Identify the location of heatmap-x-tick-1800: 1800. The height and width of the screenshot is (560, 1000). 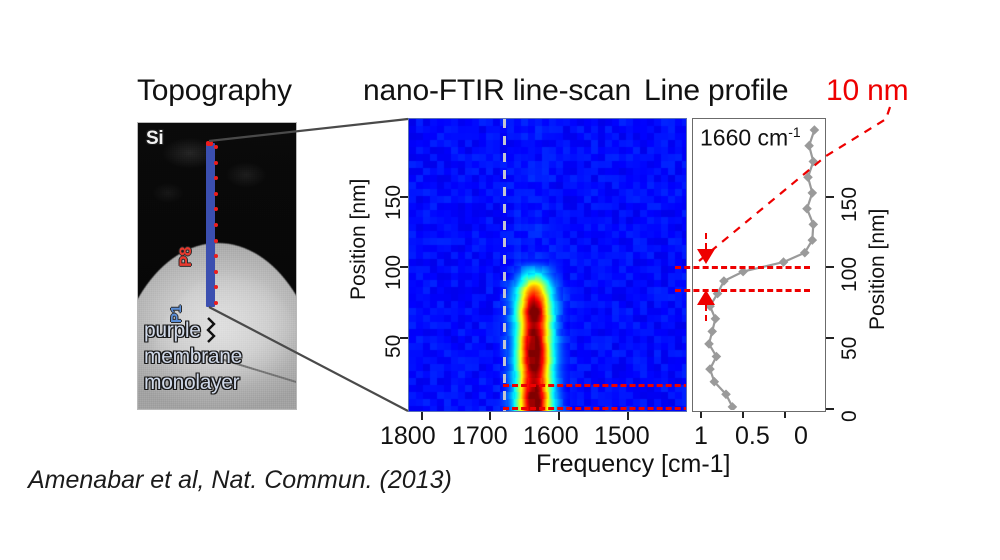
(408, 436).